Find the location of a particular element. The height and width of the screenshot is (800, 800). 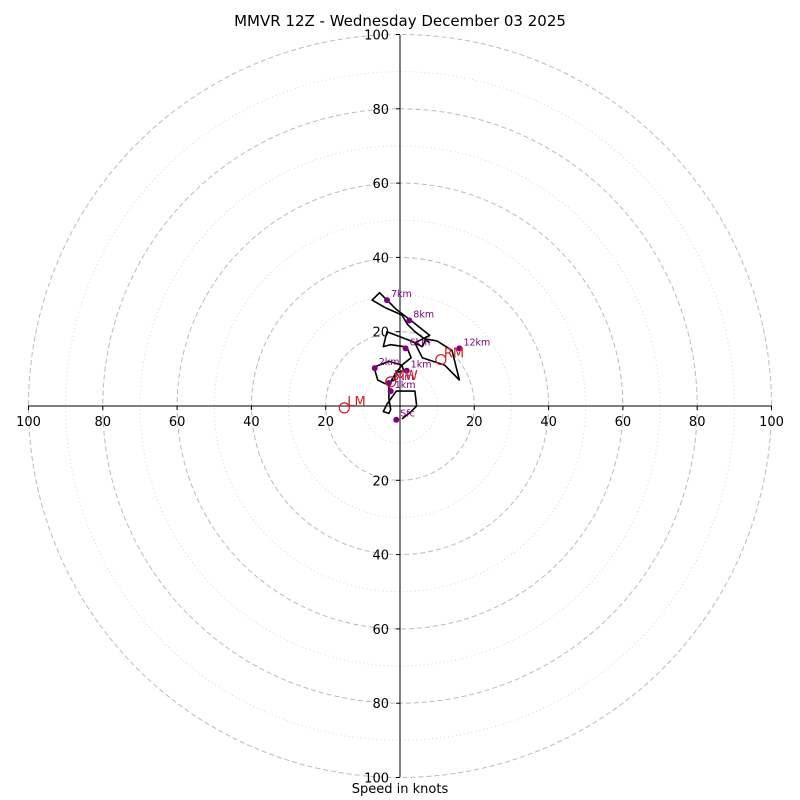

x-axis-label: Speed in knots is located at coordinates (400, 789).